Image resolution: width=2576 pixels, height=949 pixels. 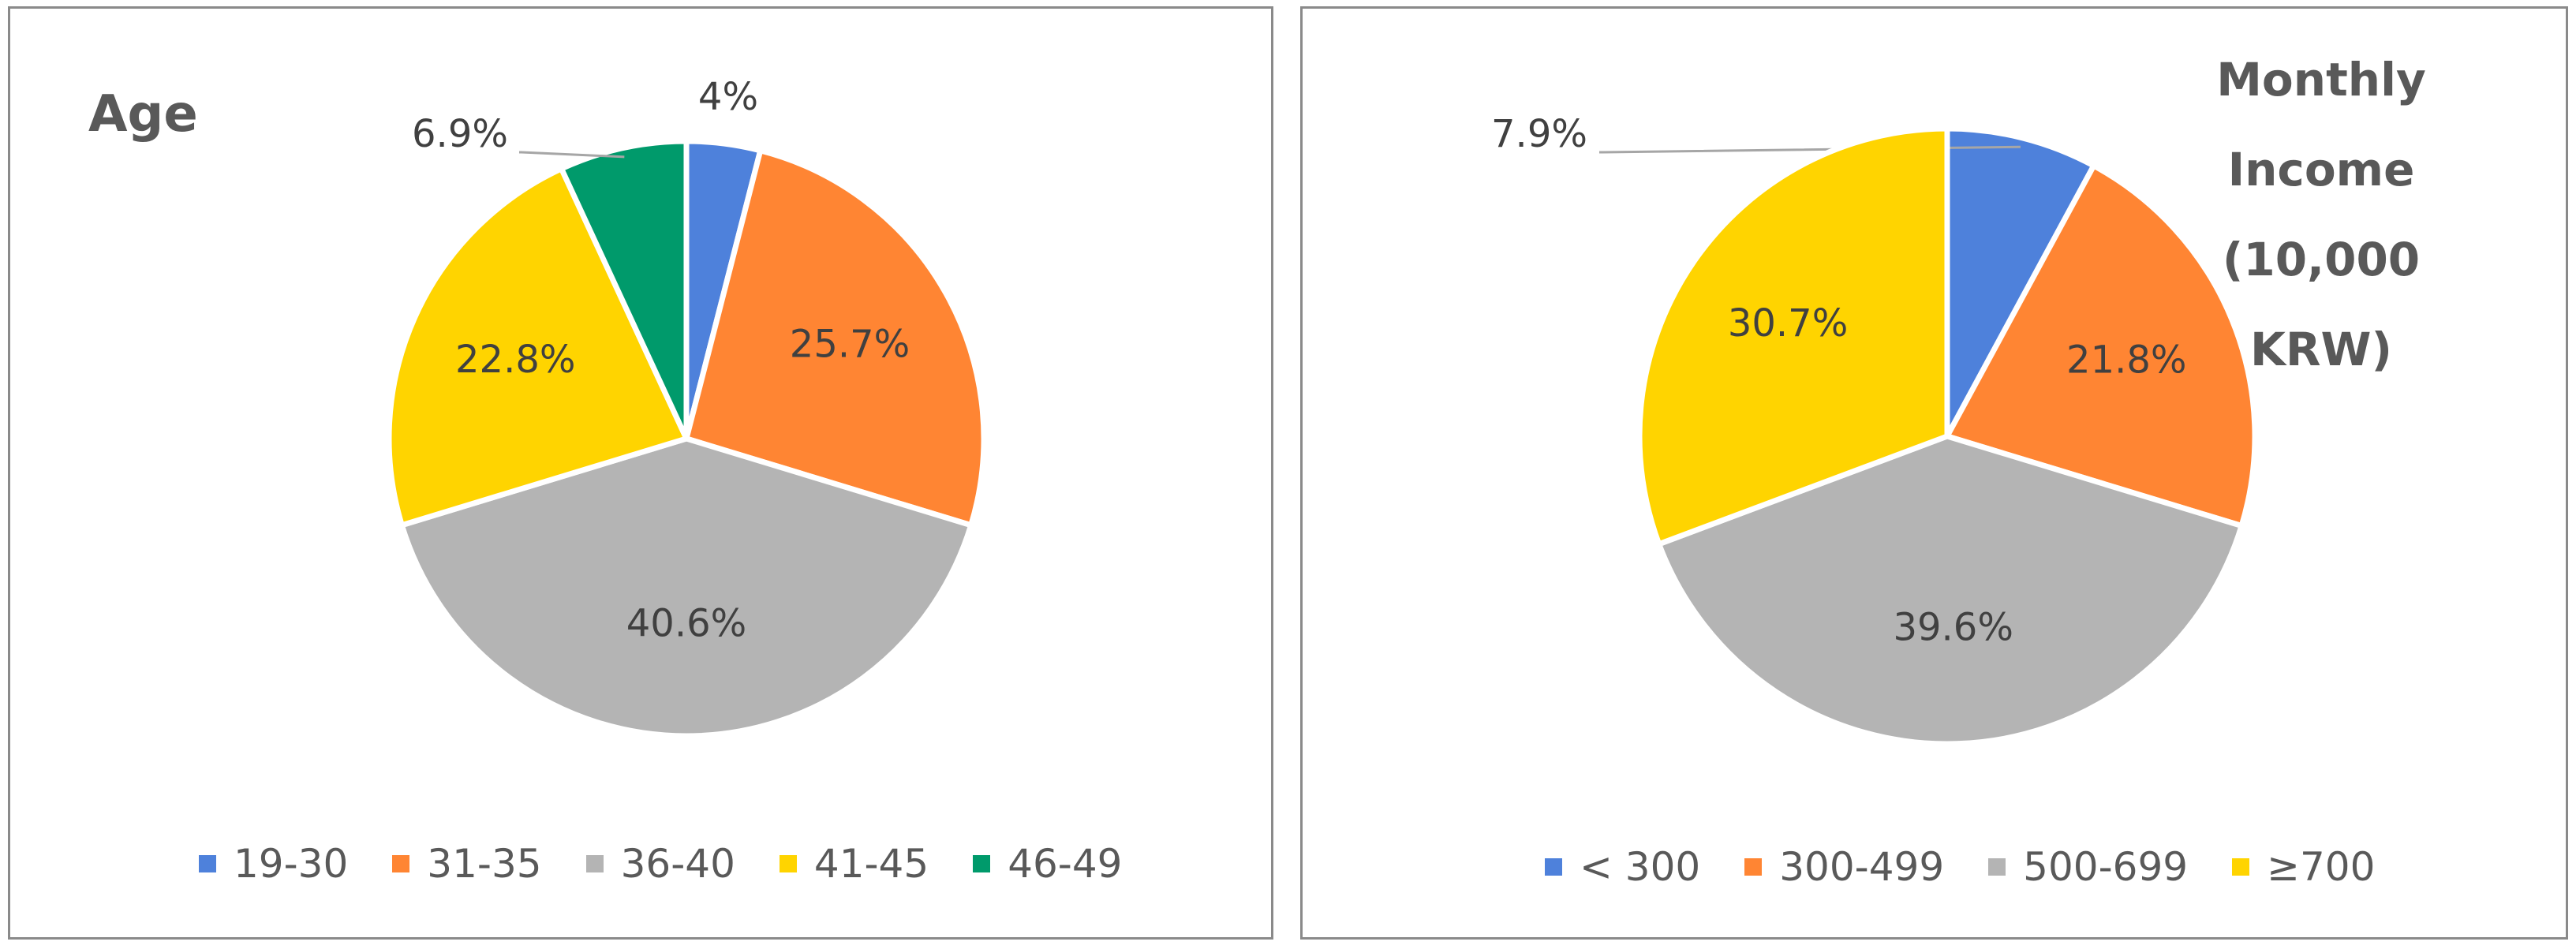 I want to click on legend-item: 36-40, so click(x=660, y=864).